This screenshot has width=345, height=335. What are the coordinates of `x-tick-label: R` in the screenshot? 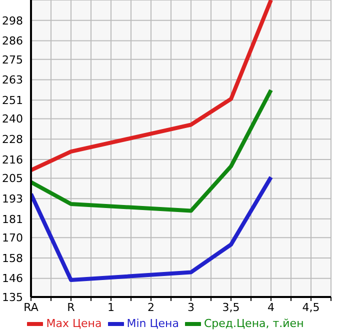 It's located at (71, 307).